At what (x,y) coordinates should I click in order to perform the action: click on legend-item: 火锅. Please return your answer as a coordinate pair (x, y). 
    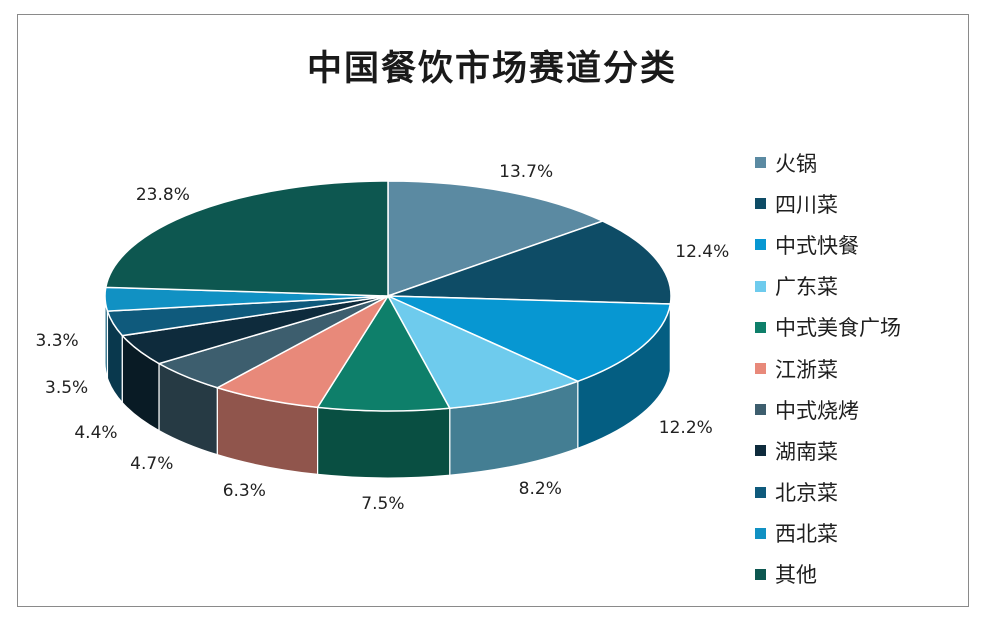
    Looking at the image, I should click on (828, 162).